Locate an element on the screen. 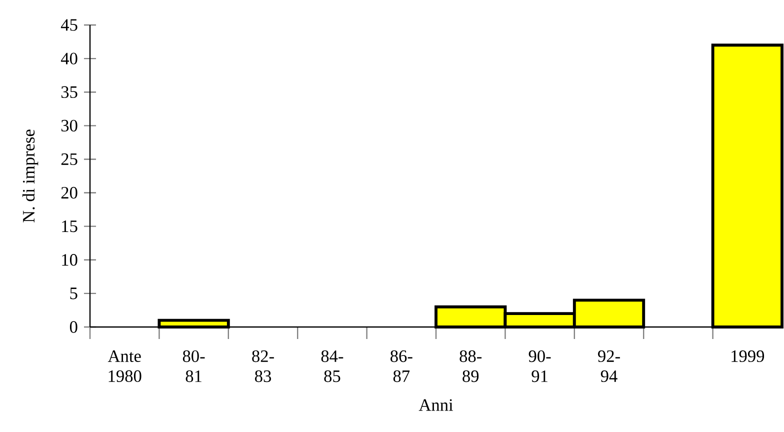 This screenshot has height=432, width=784. x-tick-label: 88-89 is located at coordinates (471, 366).